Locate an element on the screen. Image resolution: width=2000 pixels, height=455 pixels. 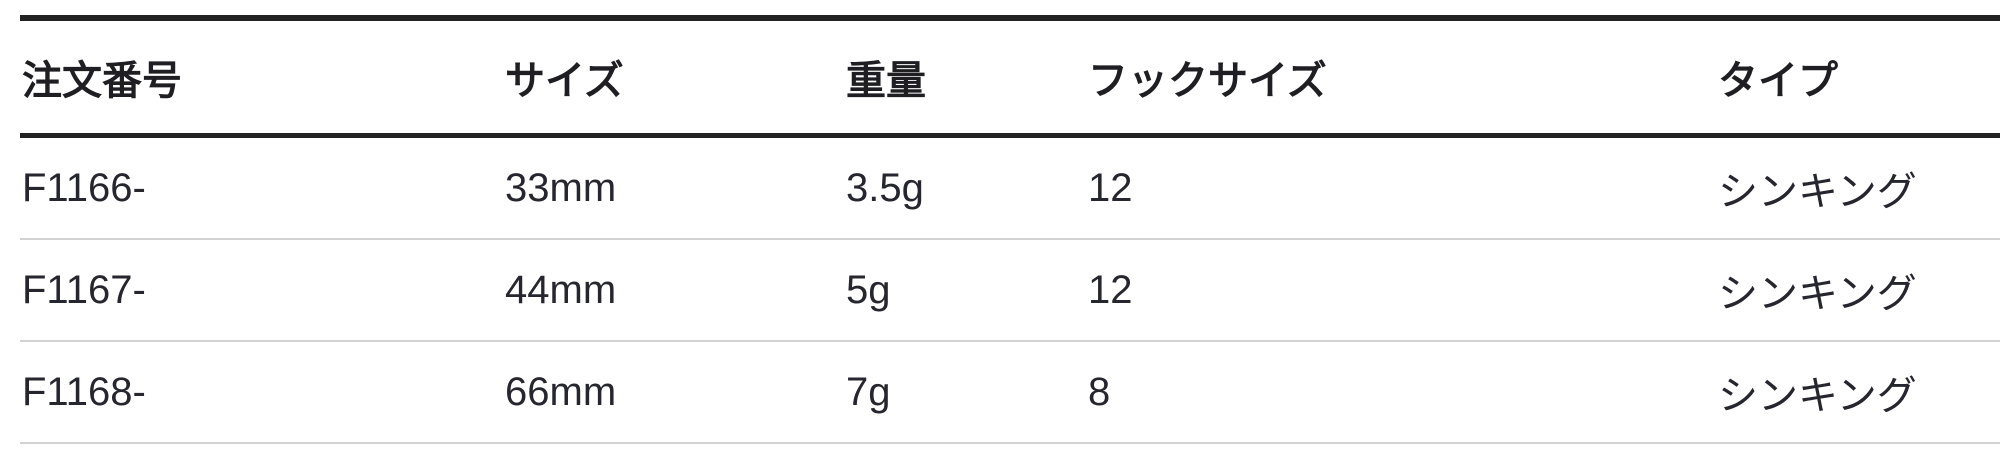
cell-size: 33mm is located at coordinates (675, 187).